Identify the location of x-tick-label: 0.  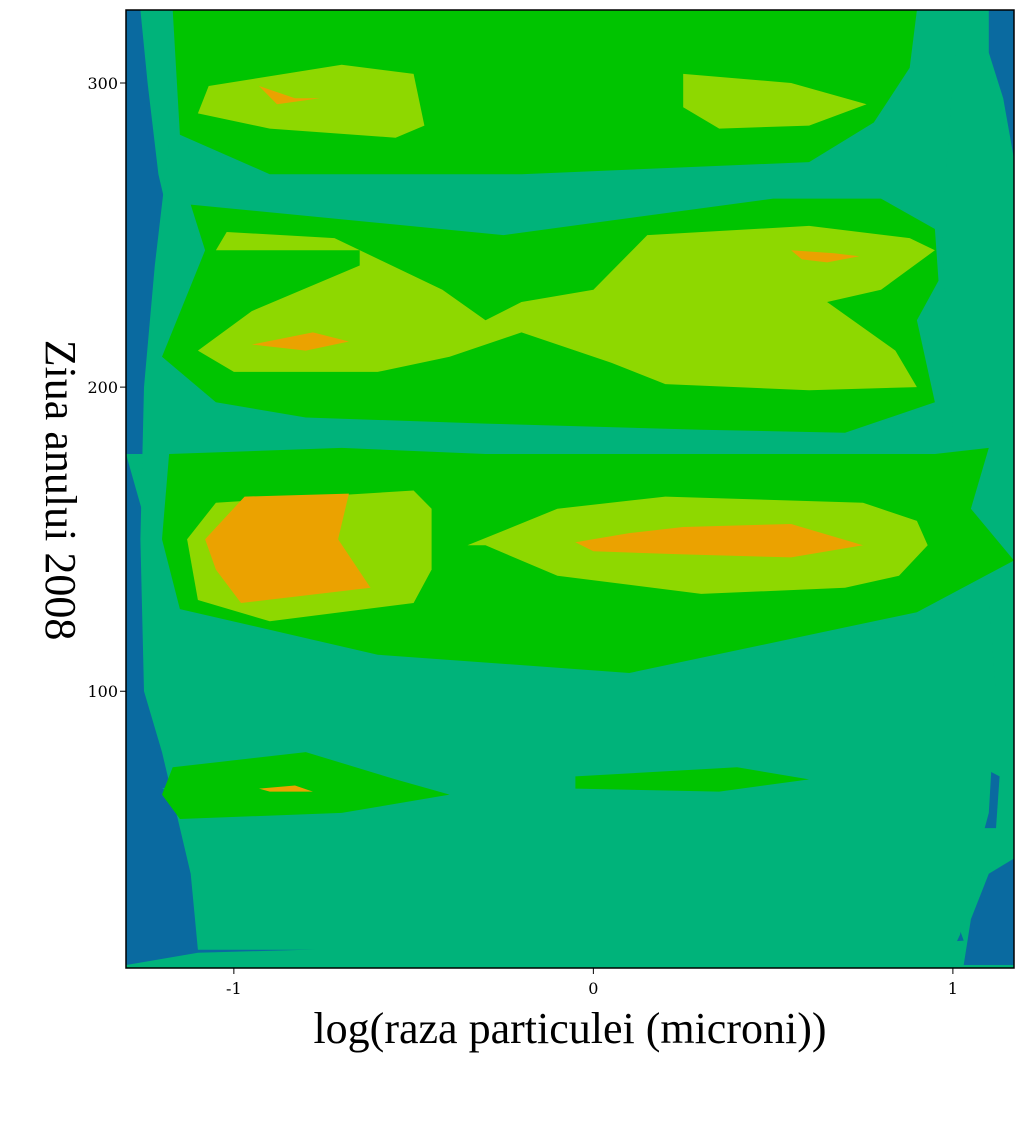
(593, 988).